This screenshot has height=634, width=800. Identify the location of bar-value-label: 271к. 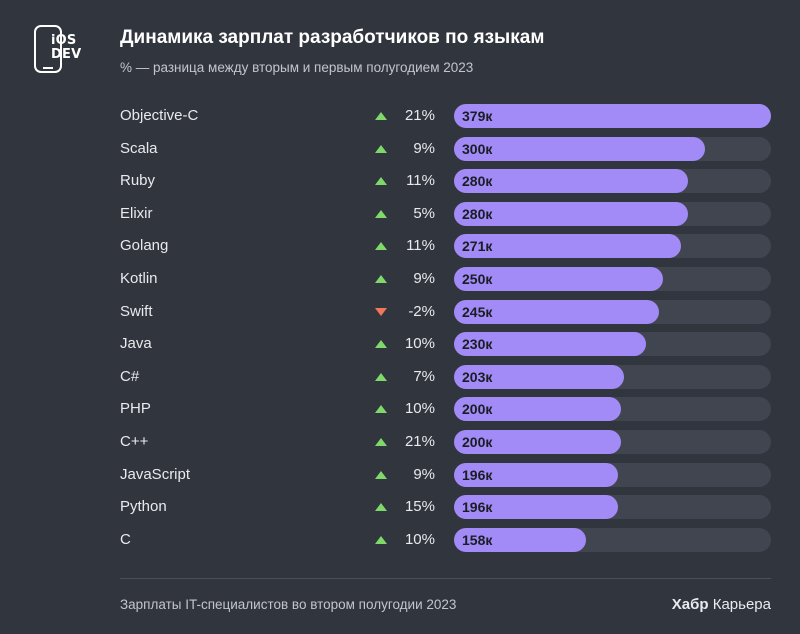
(477, 246).